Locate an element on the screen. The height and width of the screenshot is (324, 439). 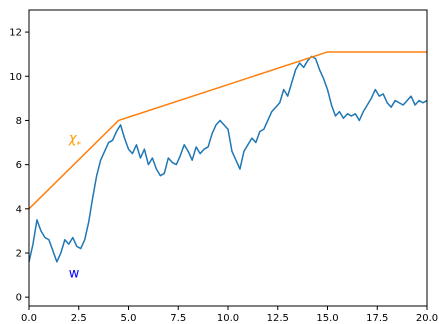
series-annotation-0: w is located at coordinates (74, 273).